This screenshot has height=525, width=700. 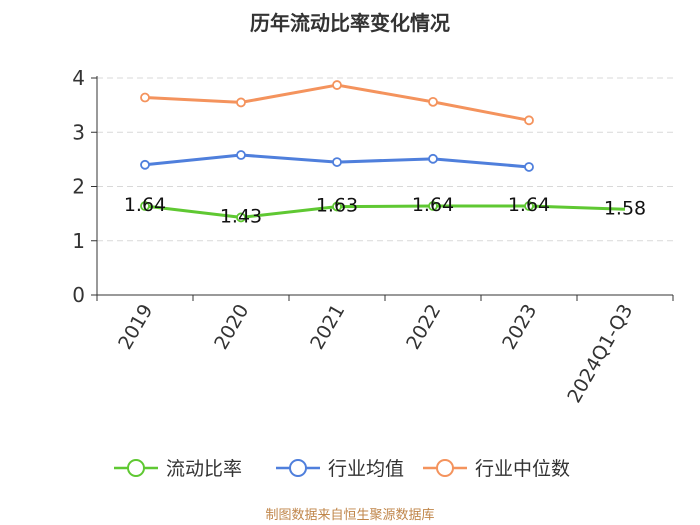 I want to click on legend-label: 行业中位数, so click(x=522, y=469).